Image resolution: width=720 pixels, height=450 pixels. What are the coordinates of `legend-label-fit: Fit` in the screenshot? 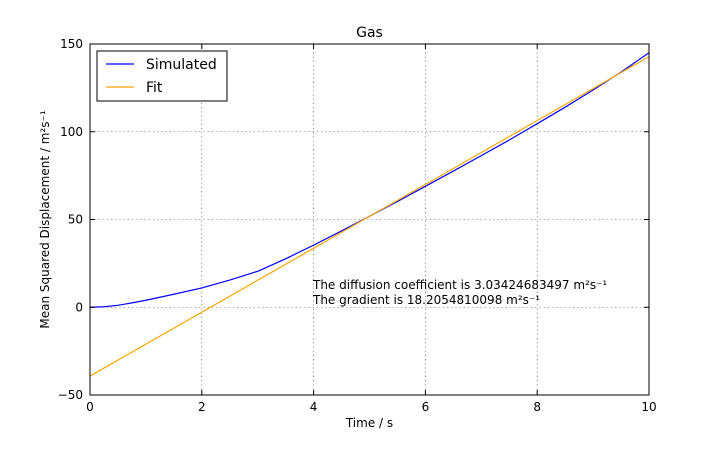 It's located at (154, 88).